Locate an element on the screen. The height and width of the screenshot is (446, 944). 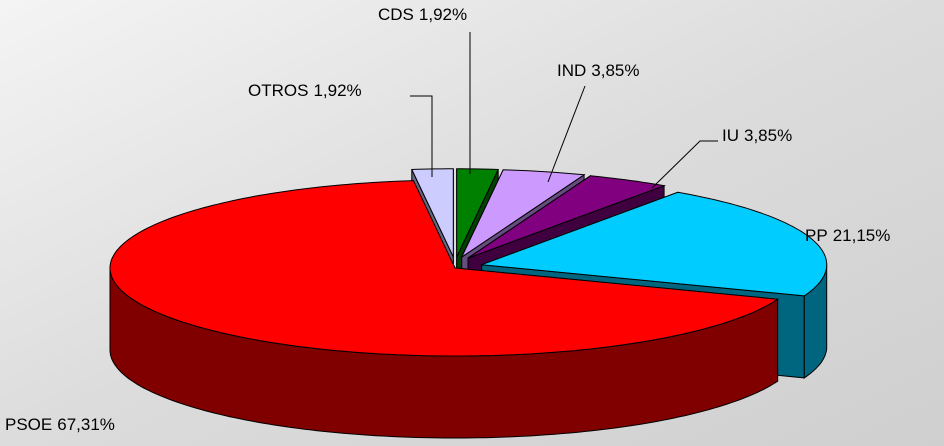
data-label: CDS 1,92% is located at coordinates (422, 14).